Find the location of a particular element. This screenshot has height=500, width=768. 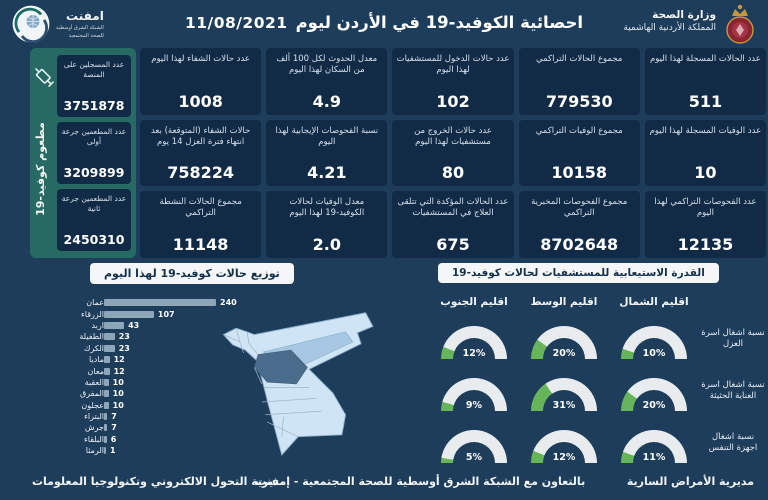

bar-value: 107 is located at coordinates (166, 314).